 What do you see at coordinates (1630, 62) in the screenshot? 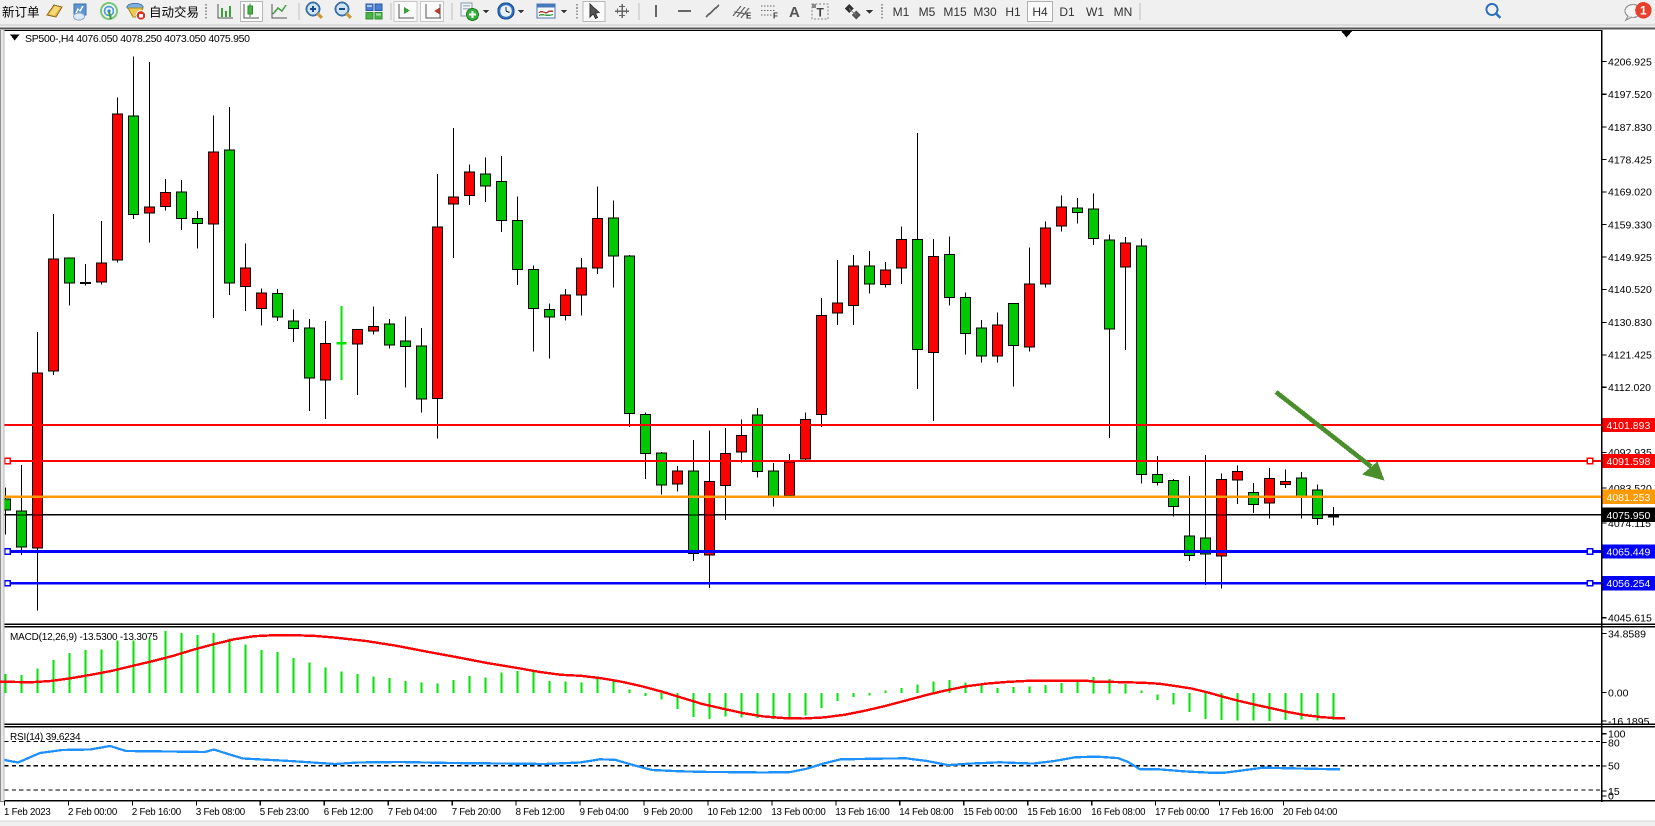
I see `svg-text: 4206.925` at bounding box center [1630, 62].